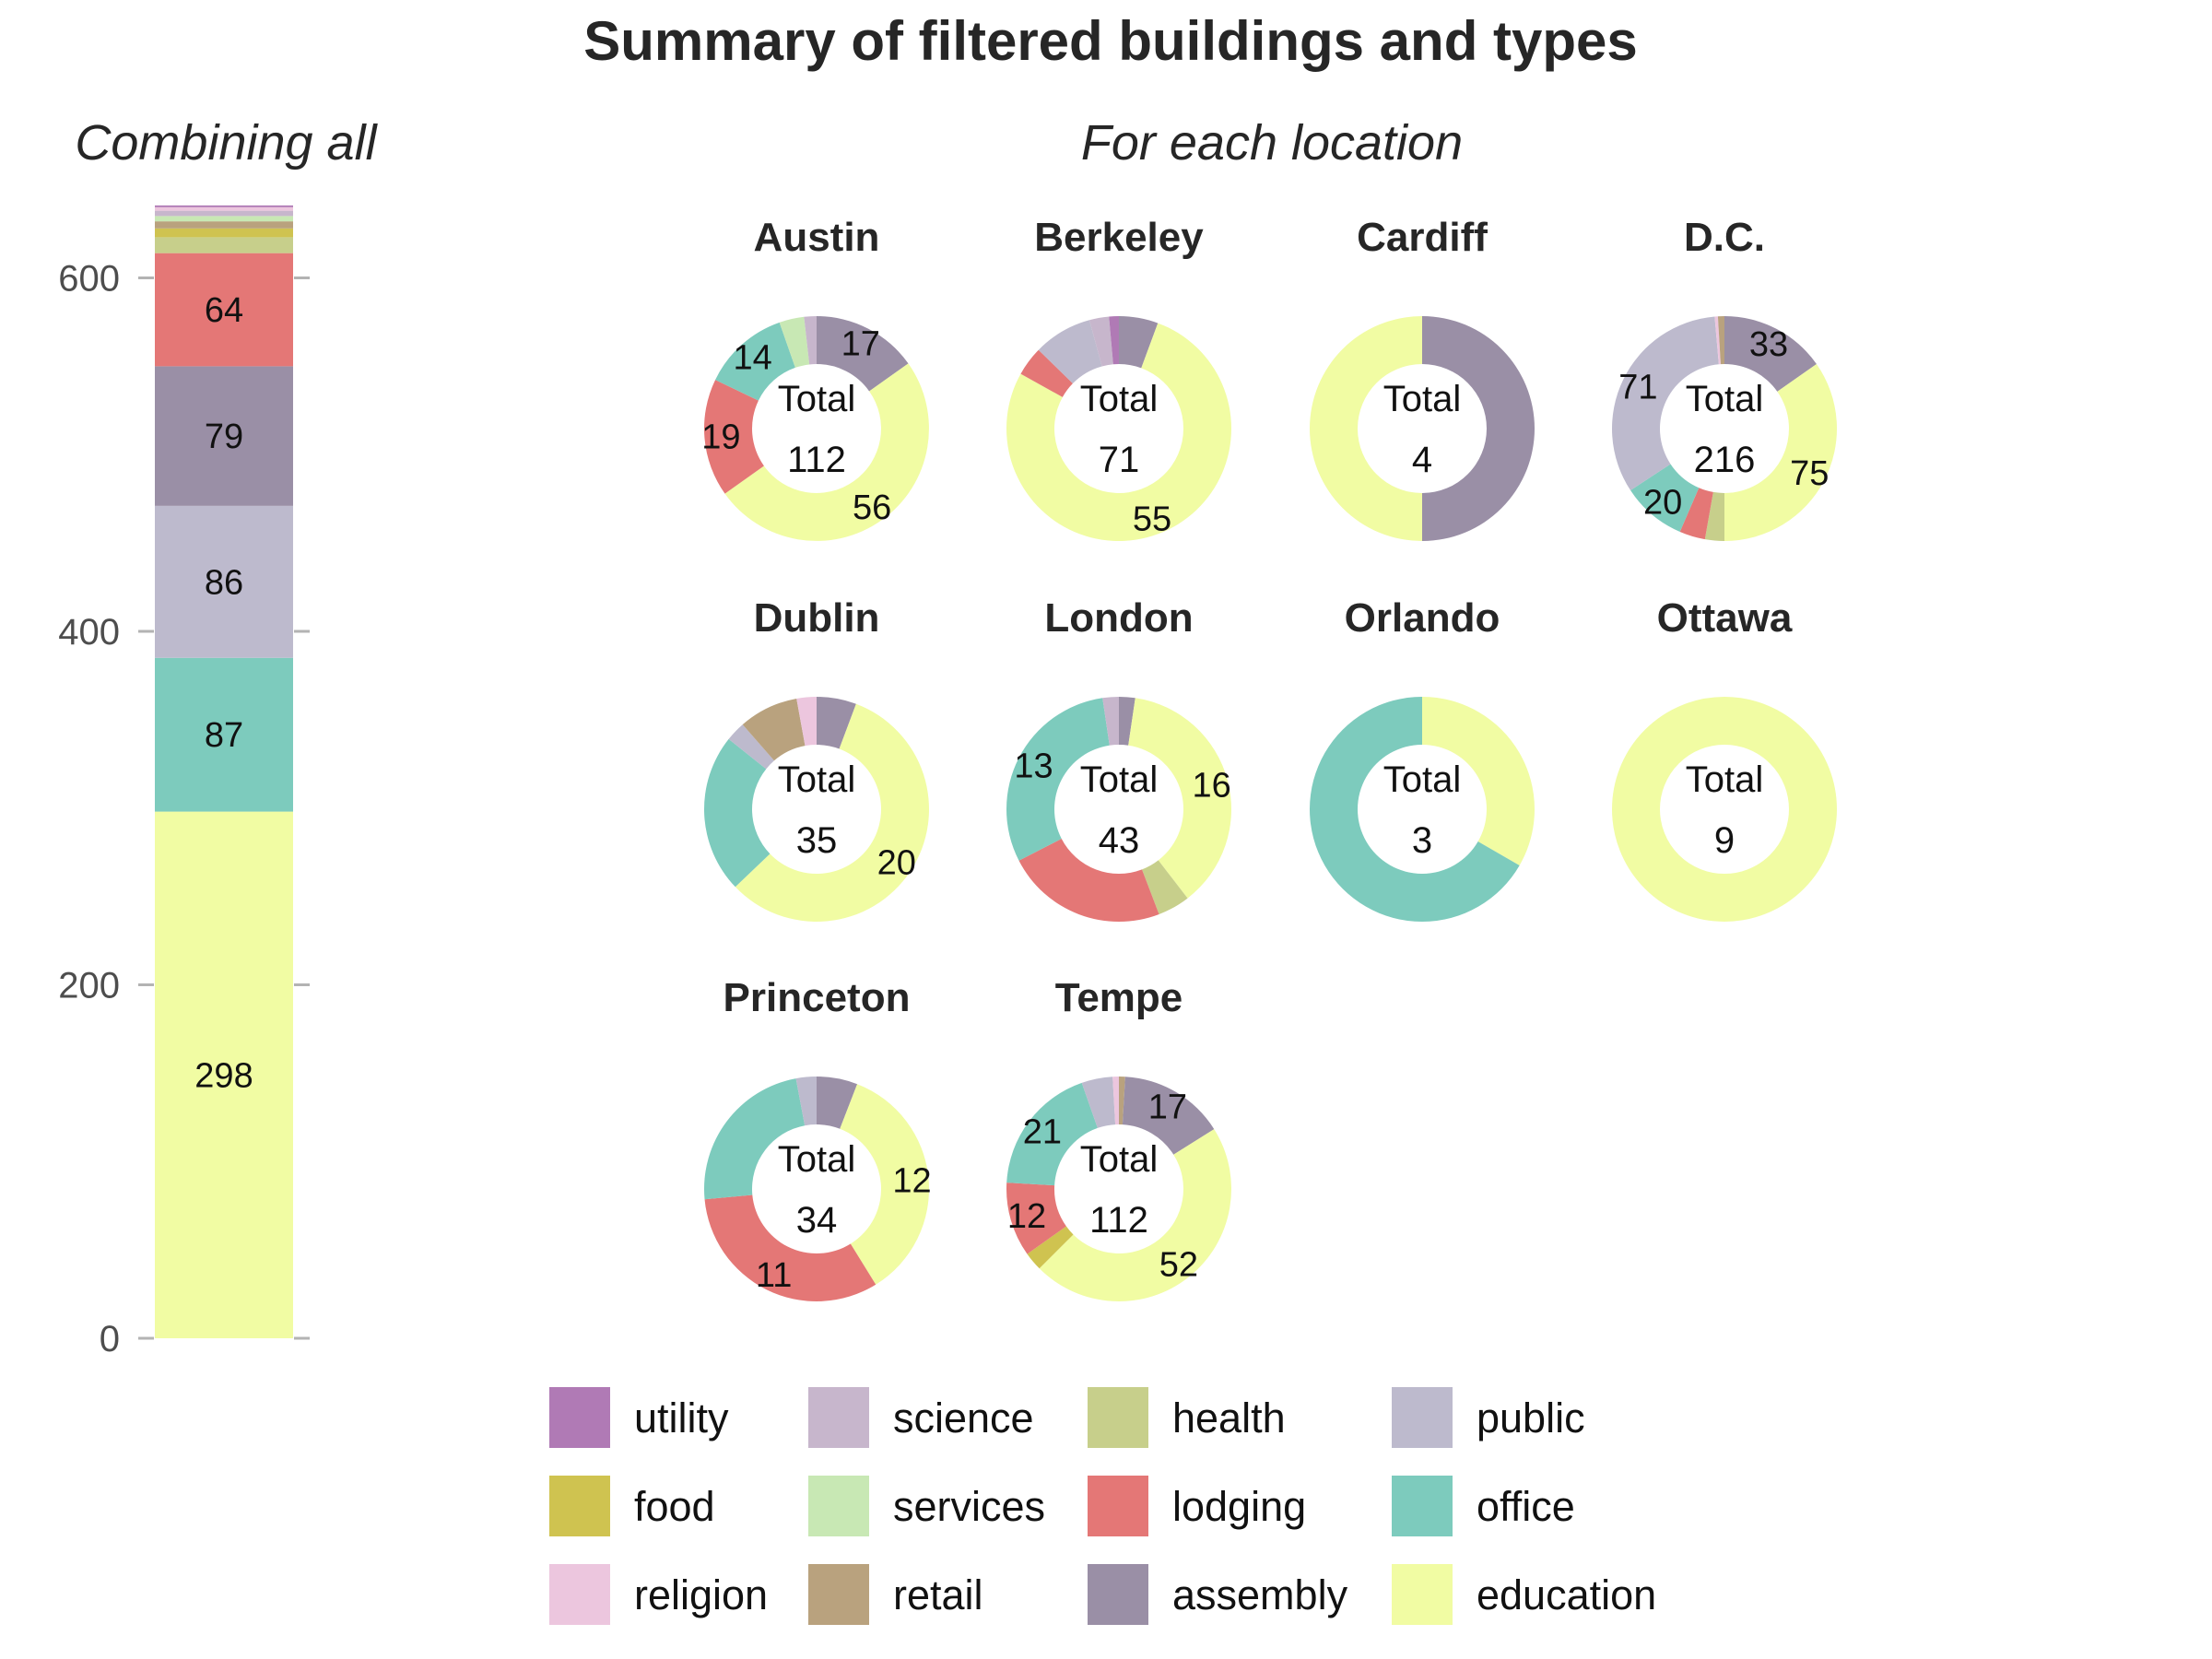 The height and width of the screenshot is (1659, 2212). I want to click on donut-slice-religion, so click(1717, 340).